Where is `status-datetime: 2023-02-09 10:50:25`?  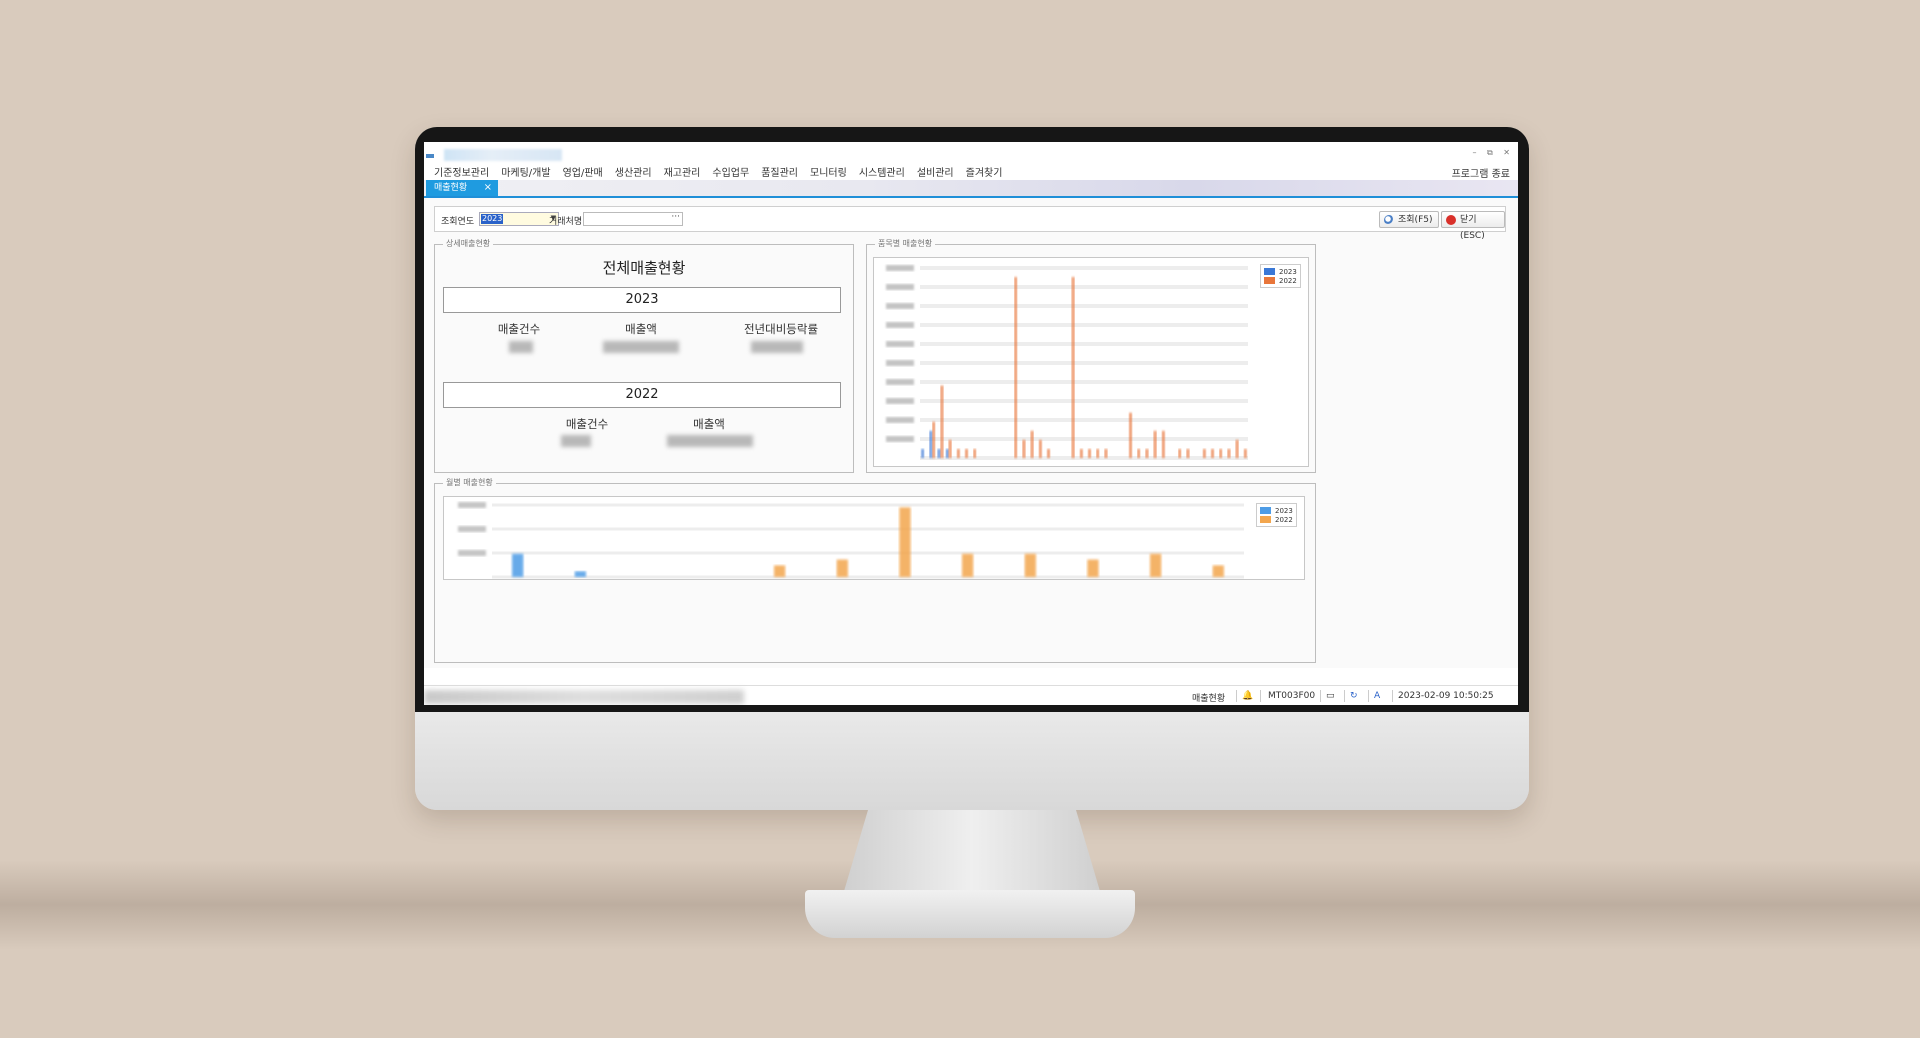 status-datetime: 2023-02-09 10:50:25 is located at coordinates (1446, 696).